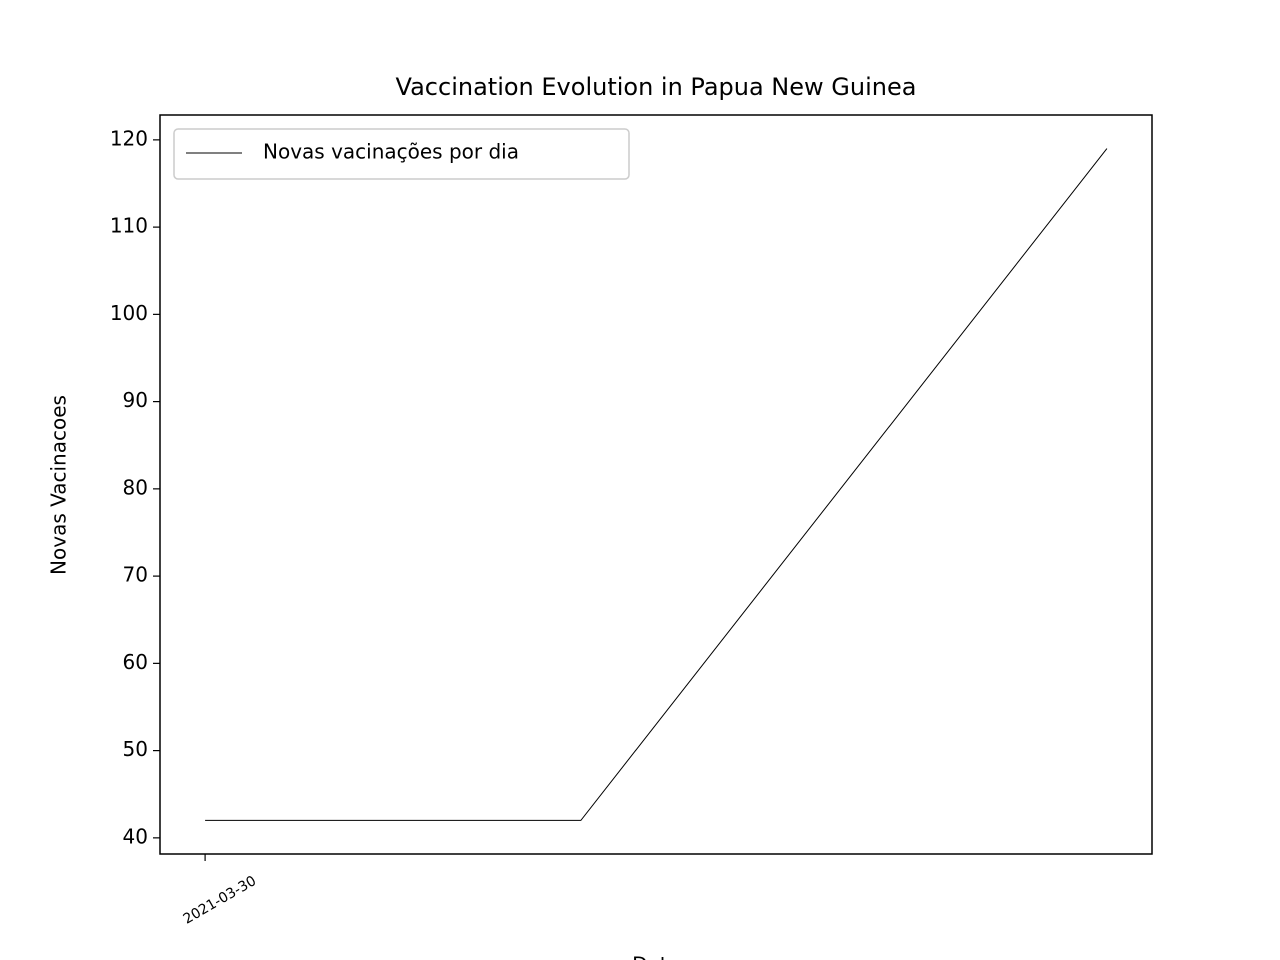 This screenshot has height=960, width=1280. Describe the element at coordinates (220, 900) in the screenshot. I see `x-tick-label: 2021-03-30` at that location.